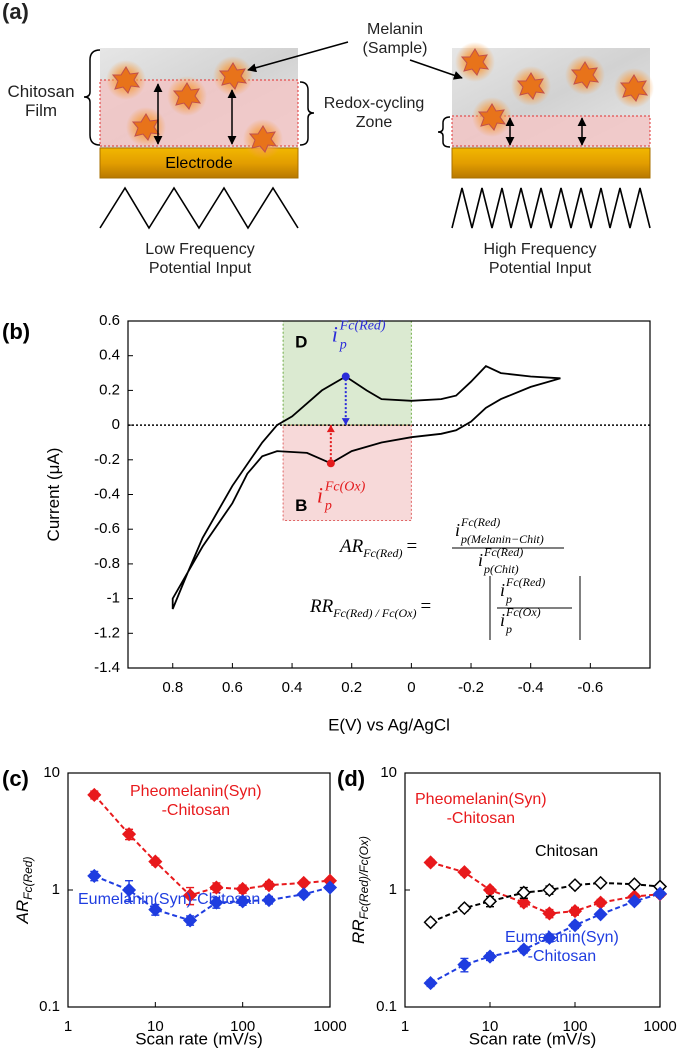 The height and width of the screenshot is (1048, 697). Describe the element at coordinates (330, 429) in the screenshot. I see `arrow-head` at that location.